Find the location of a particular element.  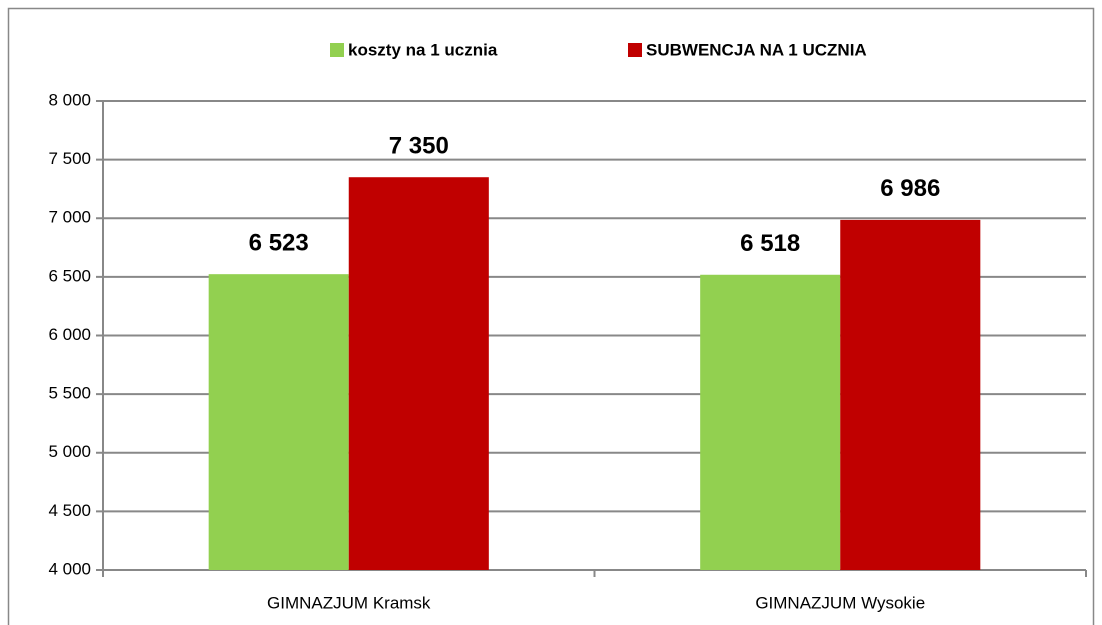

x-tick-label: GIMNAZJUM Kramsk is located at coordinates (349, 602).